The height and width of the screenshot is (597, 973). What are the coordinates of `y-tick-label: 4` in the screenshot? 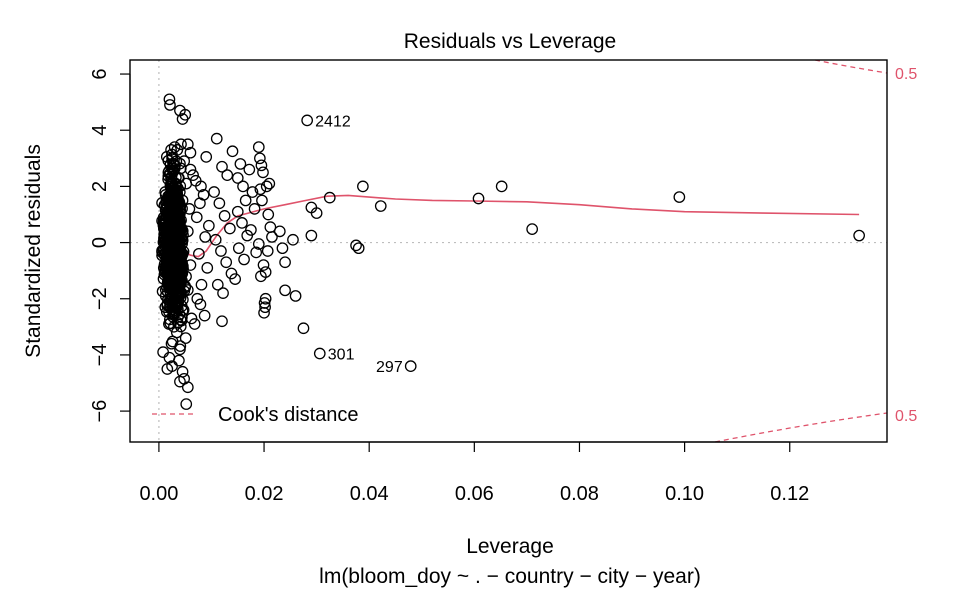 It's located at (100, 130).